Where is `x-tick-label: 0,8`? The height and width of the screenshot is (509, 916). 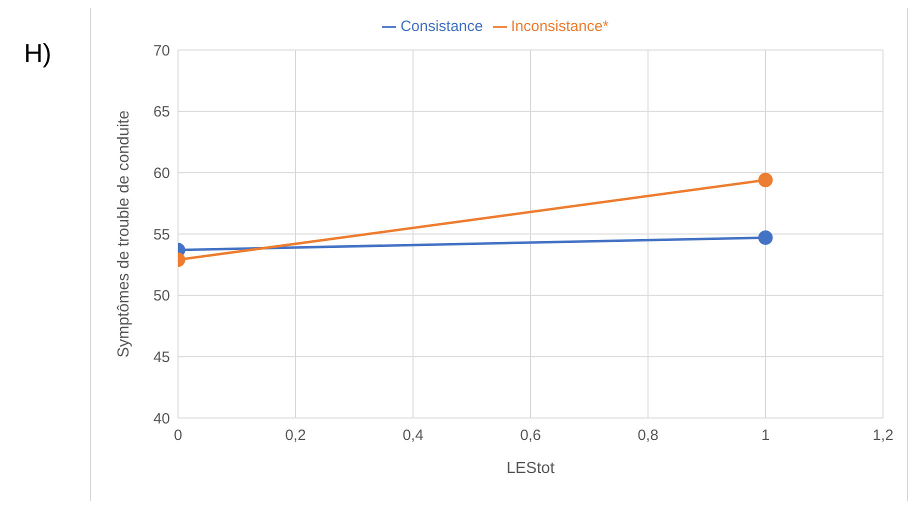 x-tick-label: 0,8 is located at coordinates (648, 435).